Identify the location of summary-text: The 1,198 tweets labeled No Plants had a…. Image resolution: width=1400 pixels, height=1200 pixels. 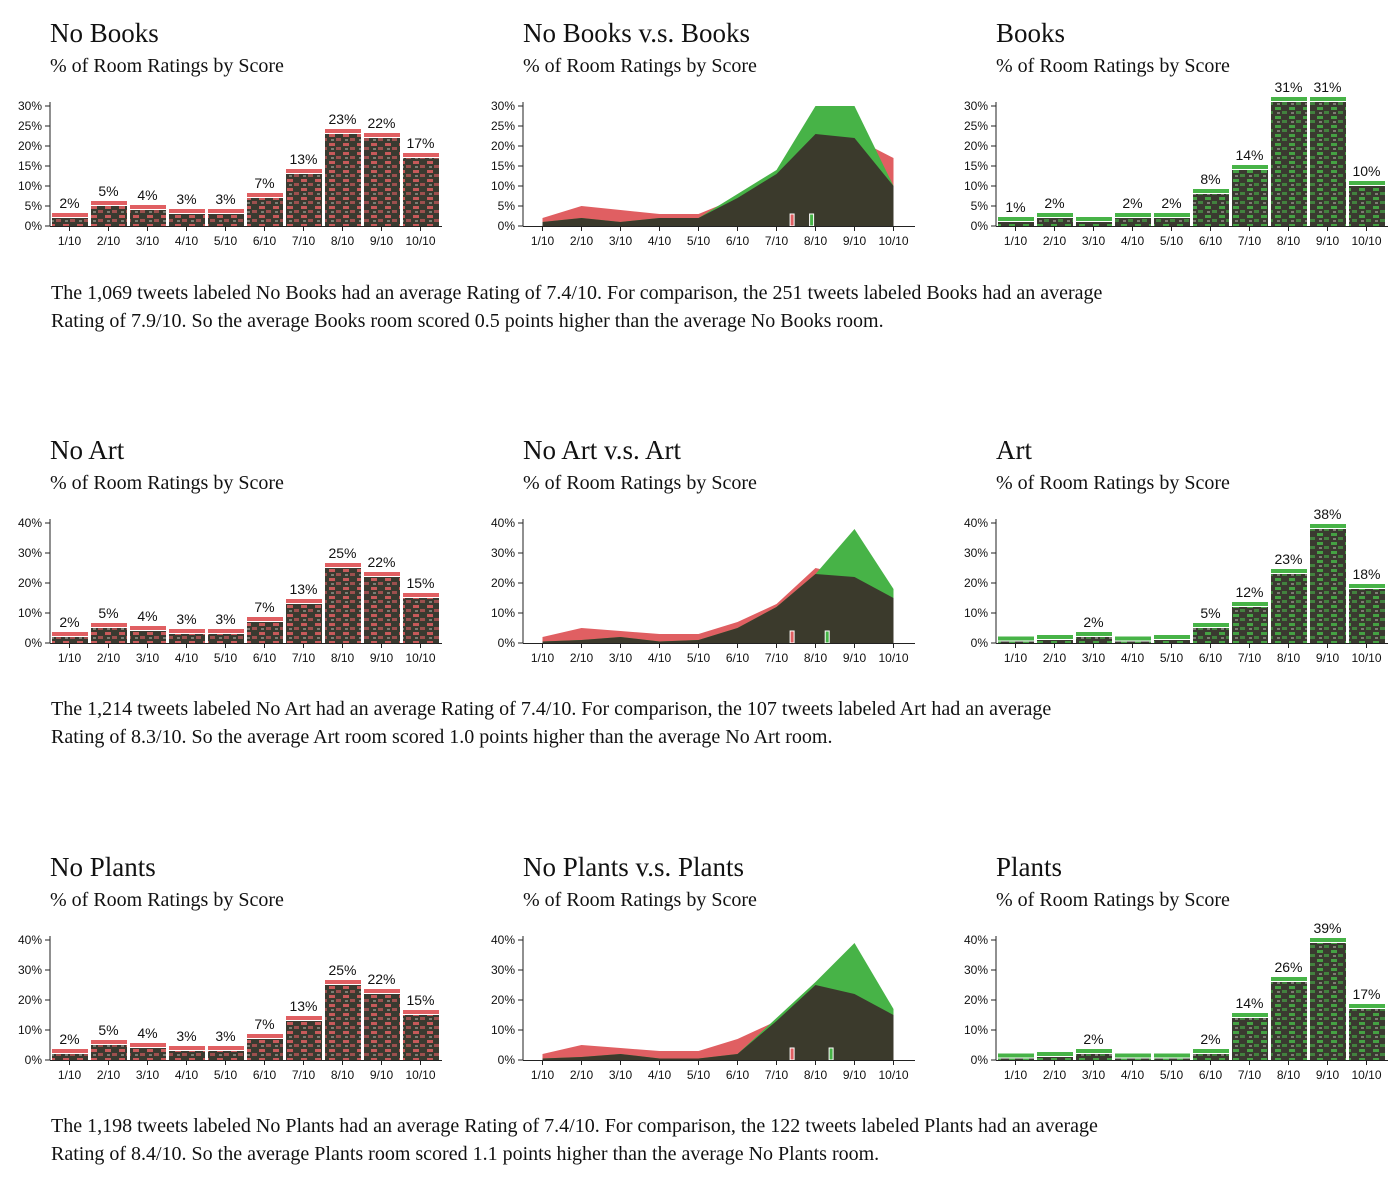
(701, 1140).